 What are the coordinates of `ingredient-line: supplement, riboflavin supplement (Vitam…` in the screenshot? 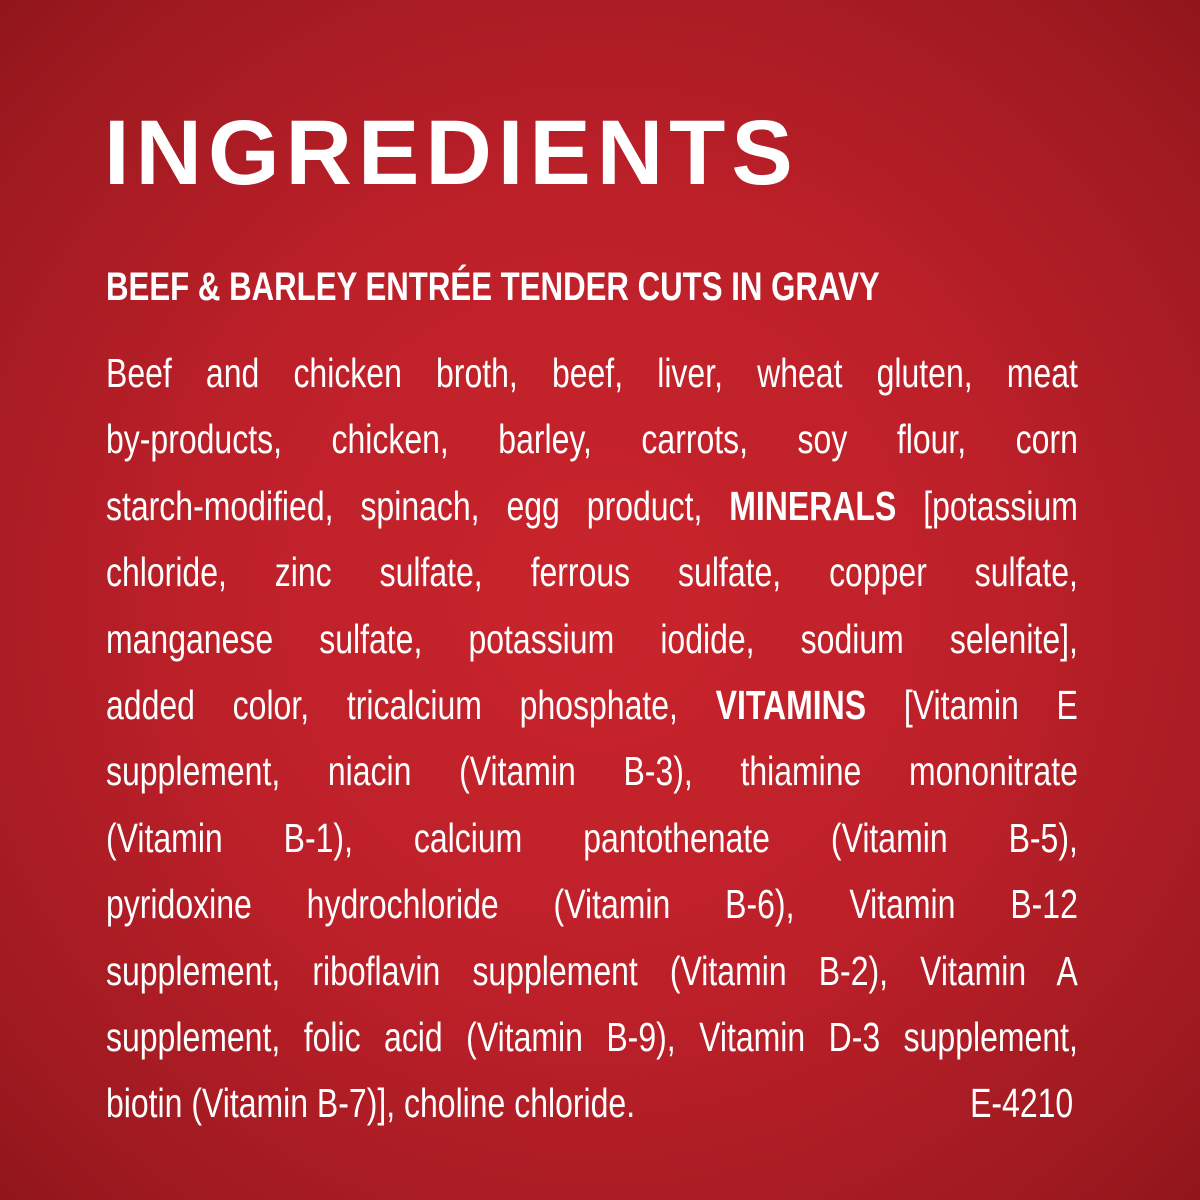 It's located at (592, 971).